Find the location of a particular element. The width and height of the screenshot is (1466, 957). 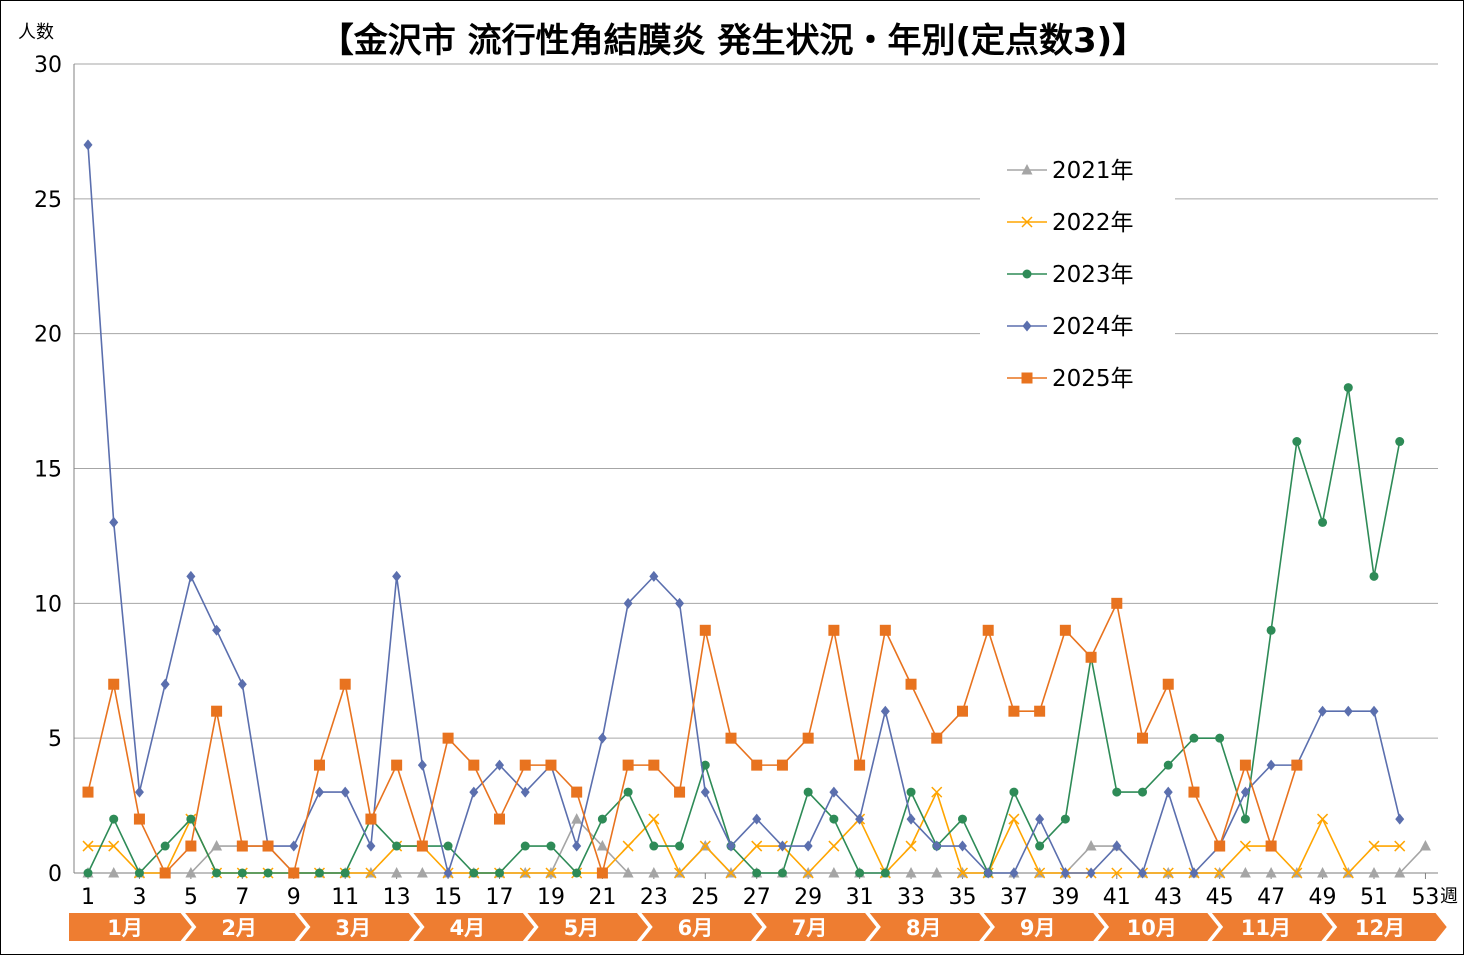

y-tick-label: 25 is located at coordinates (48, 200).